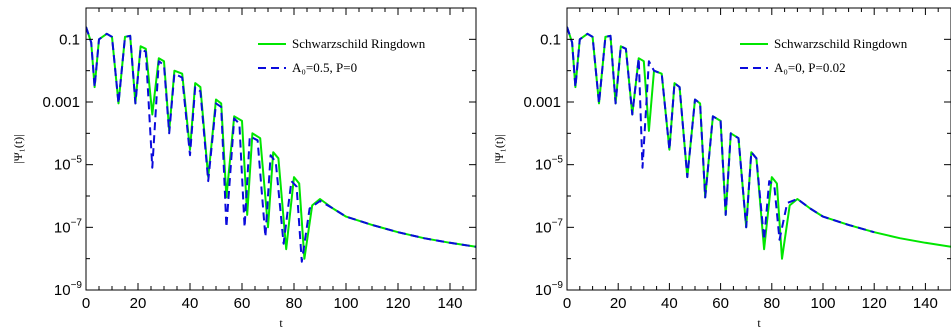  I want to click on legend-label: A₀=0, P=0.02, so click(810, 67).